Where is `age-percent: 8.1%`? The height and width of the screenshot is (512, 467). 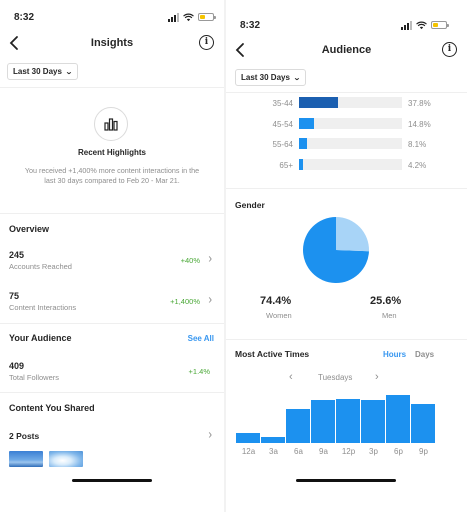
age-percent: 8.1% is located at coordinates (417, 144).